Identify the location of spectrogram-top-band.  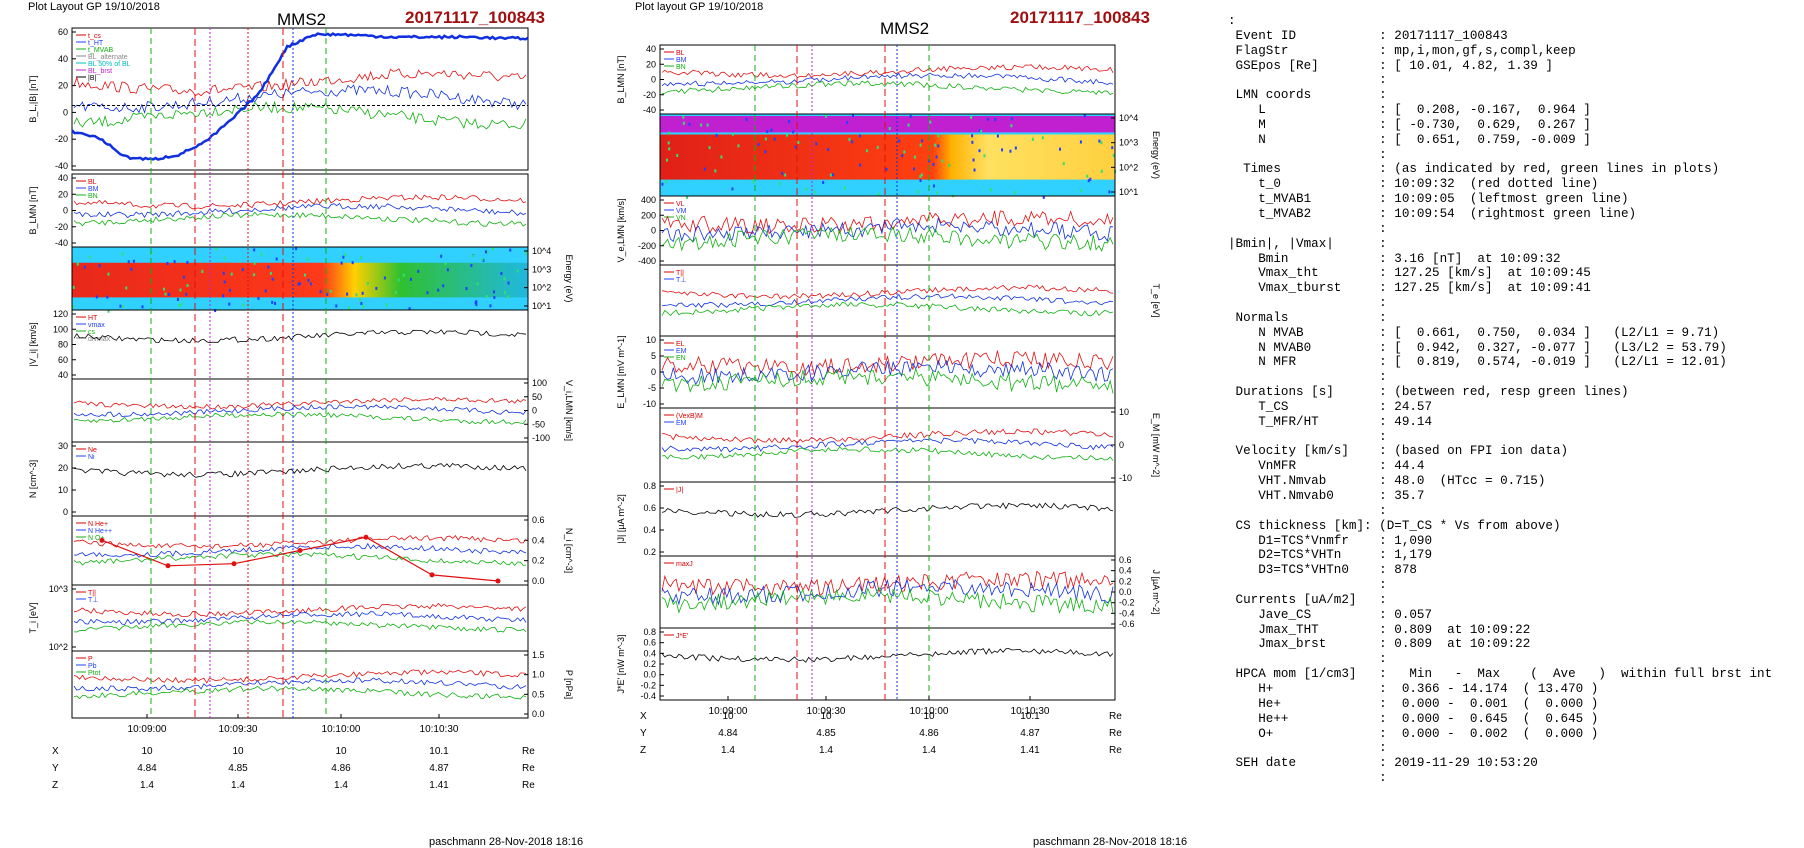
(887, 124).